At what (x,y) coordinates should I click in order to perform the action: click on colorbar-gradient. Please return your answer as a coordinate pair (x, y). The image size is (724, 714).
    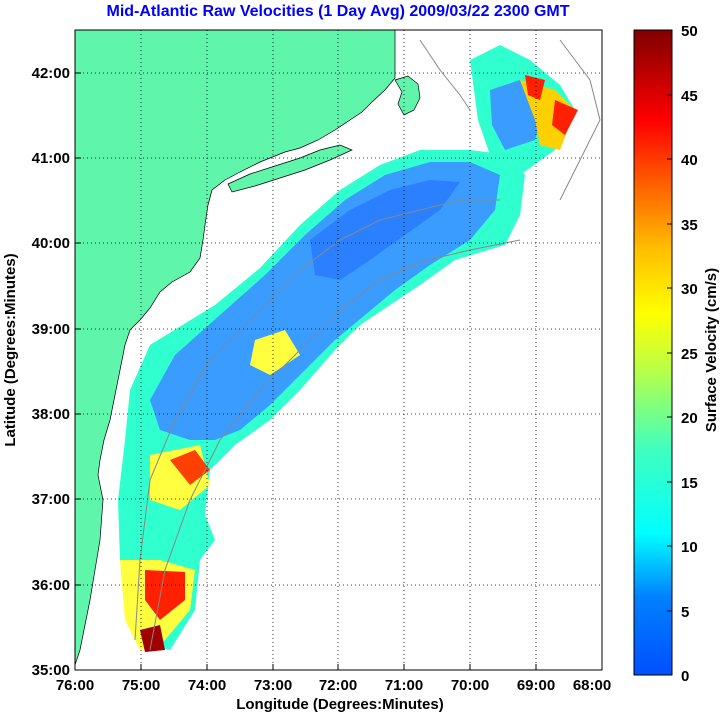
    Looking at the image, I should click on (653, 352).